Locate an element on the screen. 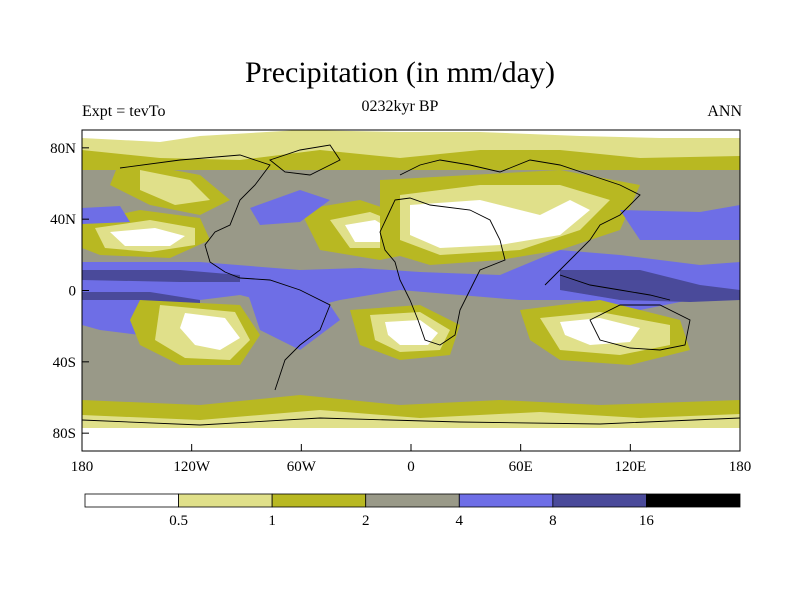 The height and width of the screenshot is (600, 800). y-tick-label: 80S is located at coordinates (64, 434).